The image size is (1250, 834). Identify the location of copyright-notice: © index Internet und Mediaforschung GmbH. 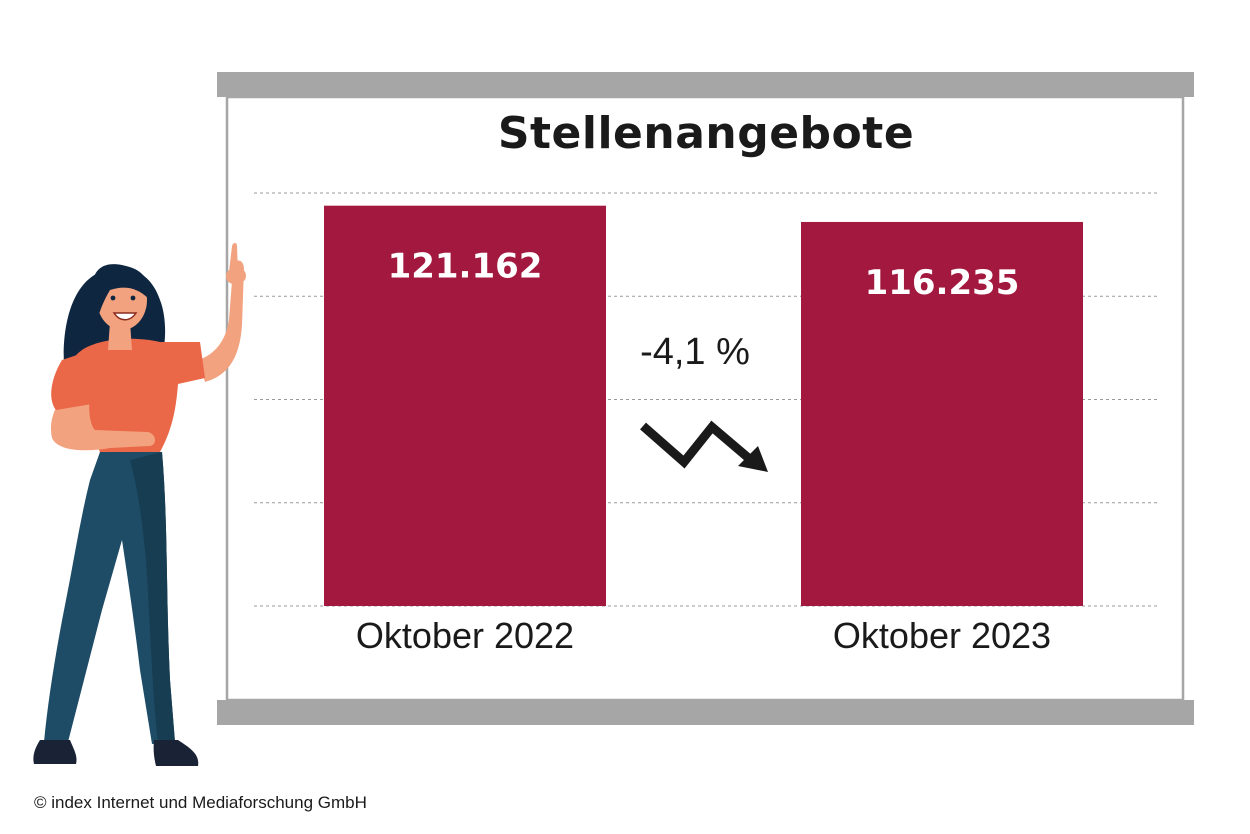
(200, 802).